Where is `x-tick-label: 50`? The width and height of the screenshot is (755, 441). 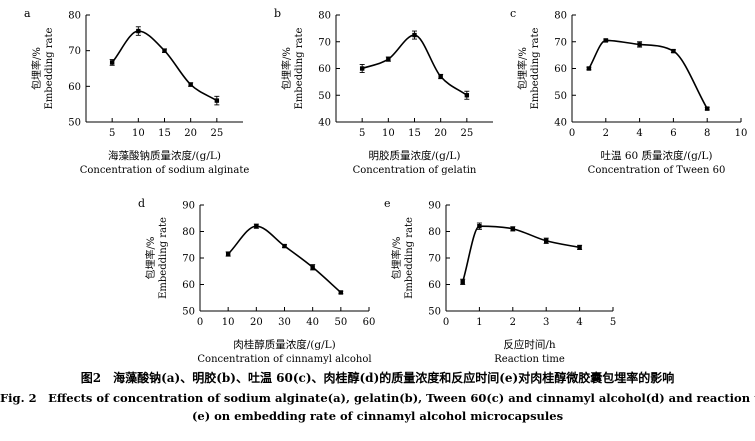 x-tick-label: 50 is located at coordinates (340, 322).